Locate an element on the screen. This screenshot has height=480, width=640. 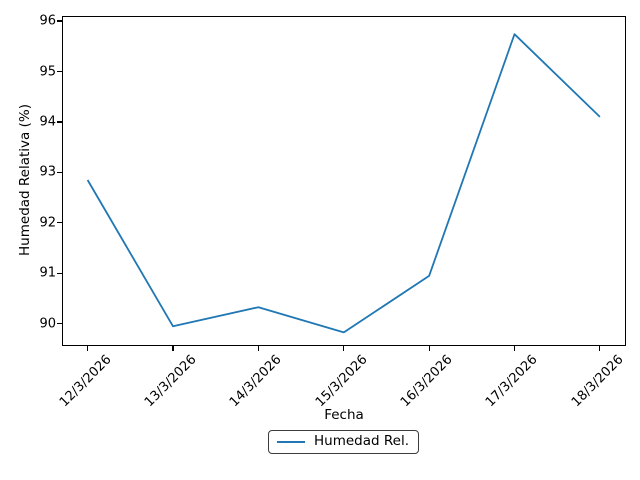
y-axis-label: Humedad Relativa (%) is located at coordinates (25, 180).